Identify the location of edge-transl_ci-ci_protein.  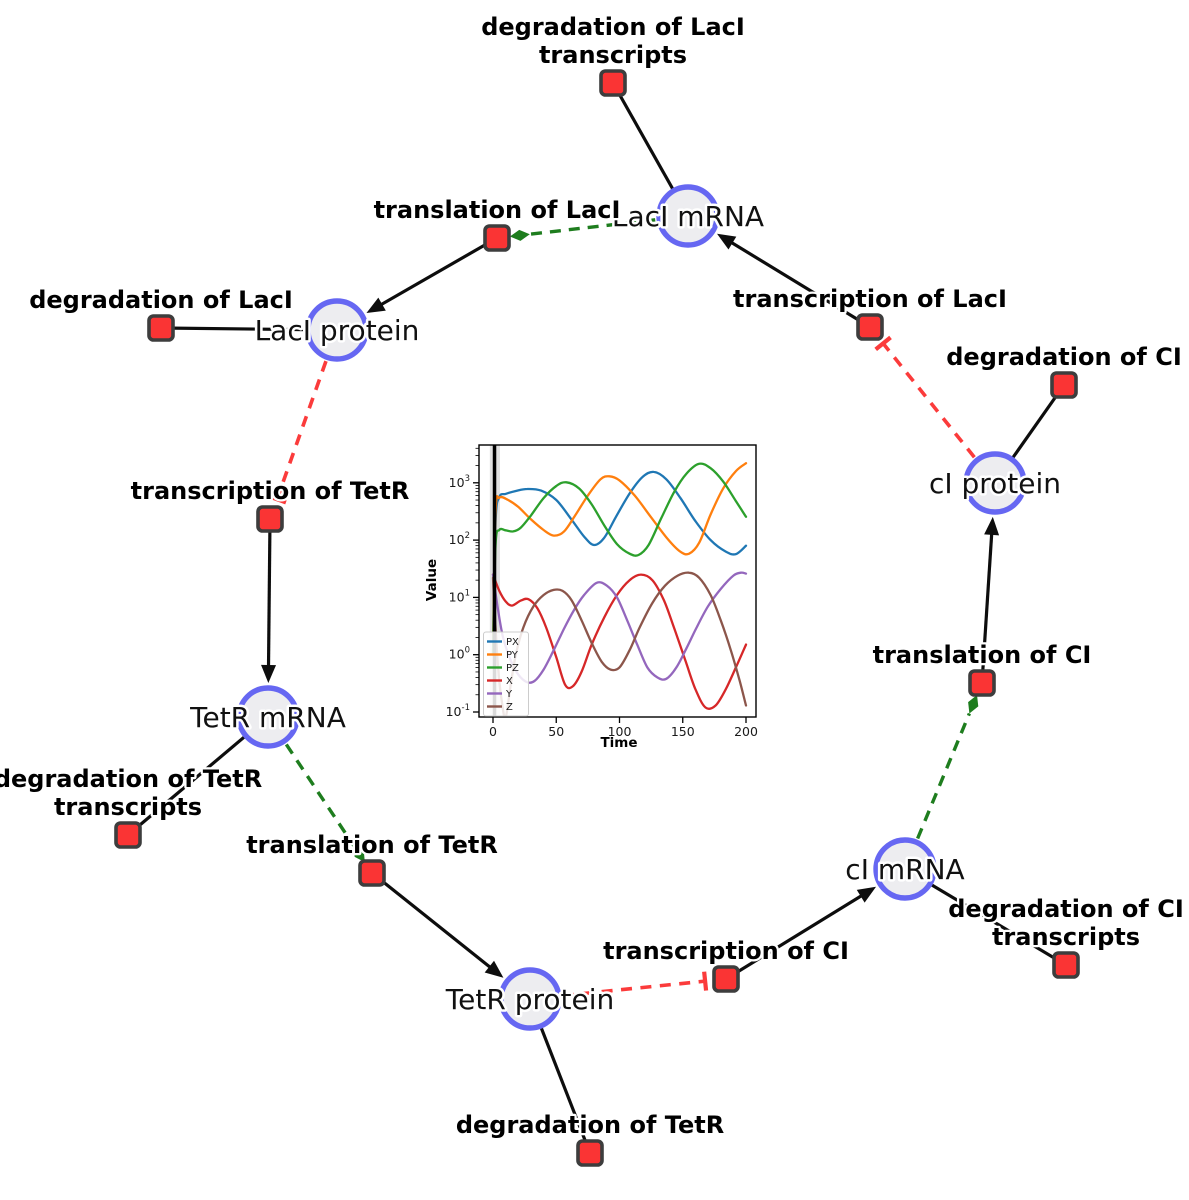
(987, 607).